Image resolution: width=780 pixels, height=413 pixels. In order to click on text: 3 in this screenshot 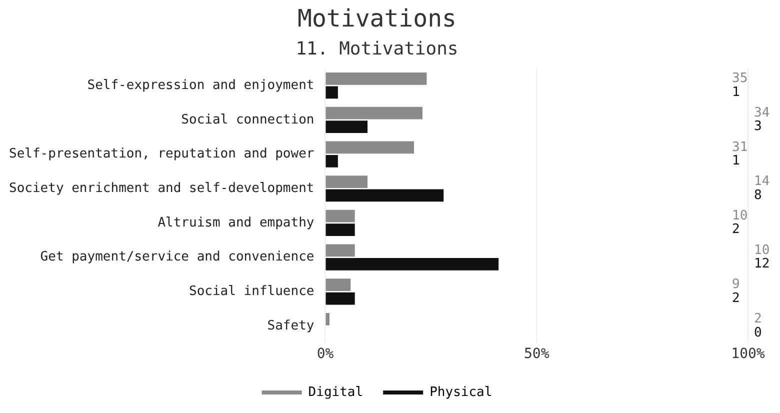, I will do `click(758, 126)`.